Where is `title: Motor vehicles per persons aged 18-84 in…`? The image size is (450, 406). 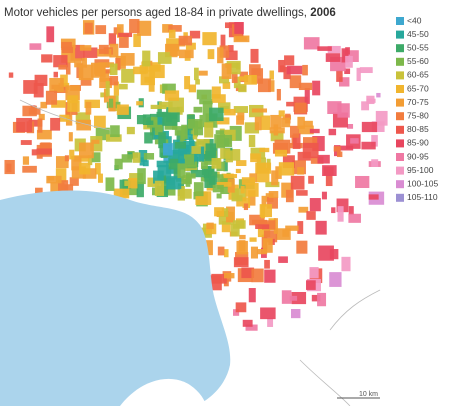
title: Motor vehicles per persons aged 18-84 in… is located at coordinates (170, 13).